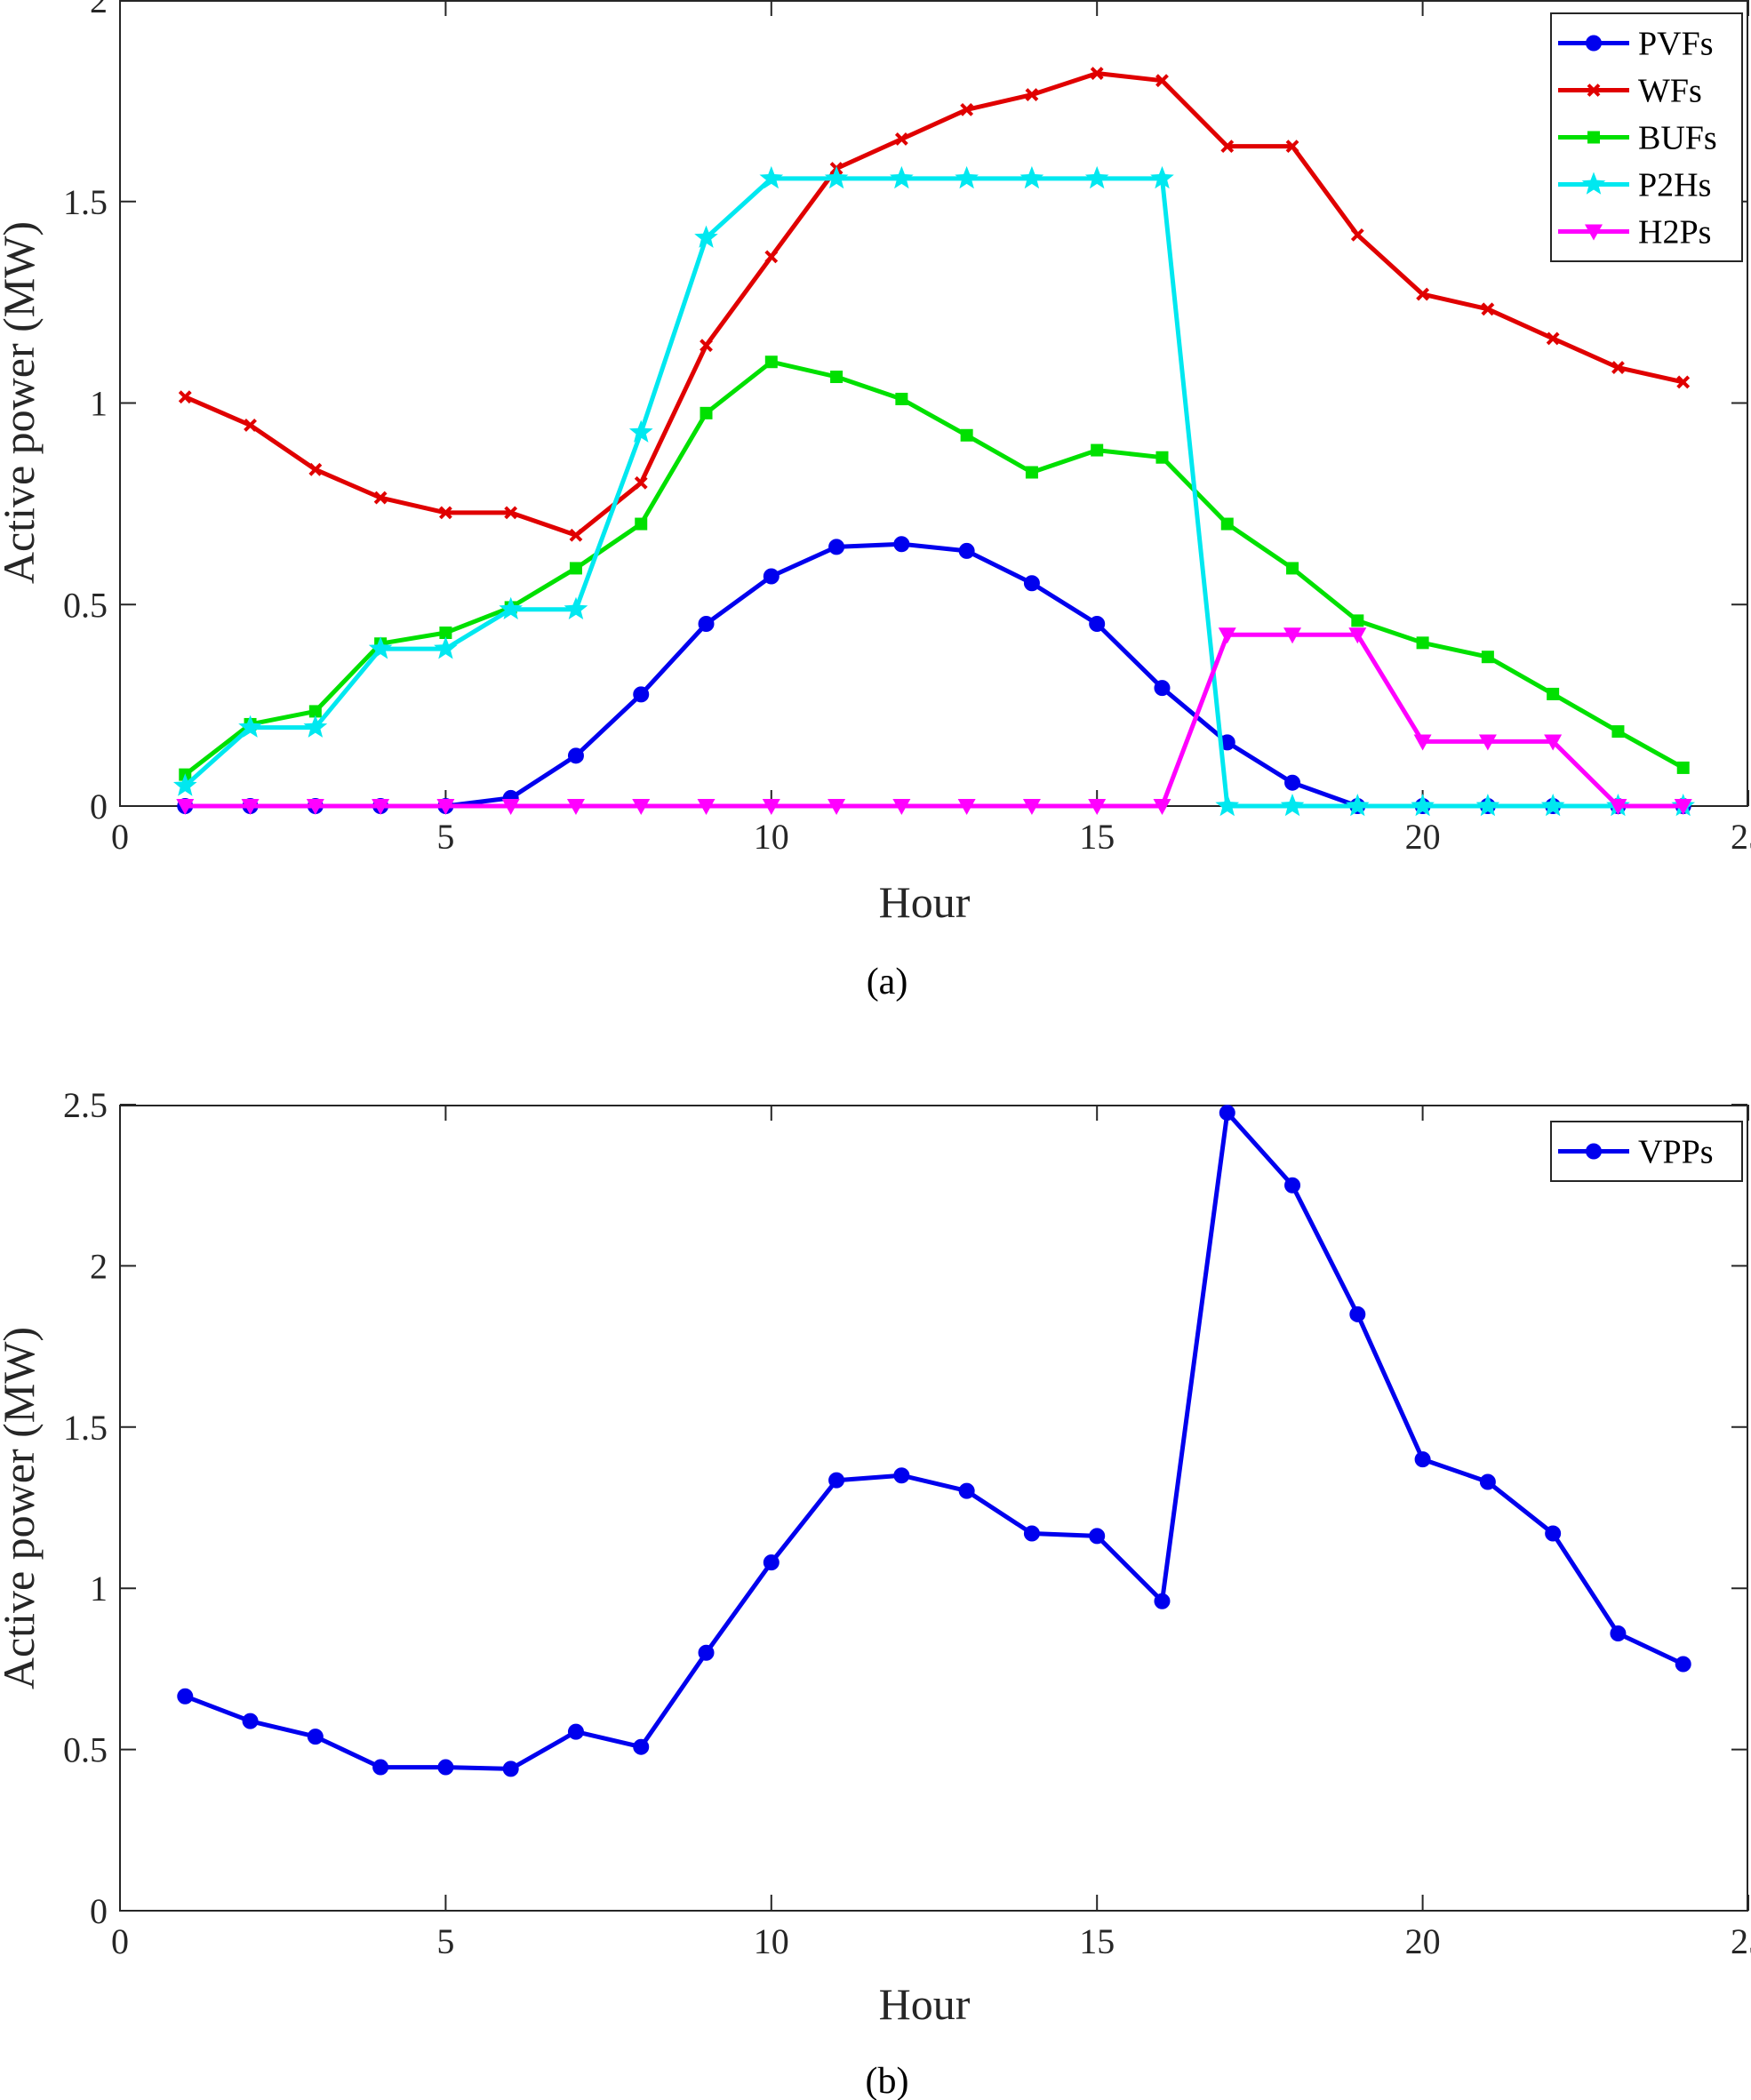 This screenshot has height=2100, width=1751. I want to click on legend-marker-pvfs, so click(1594, 43).